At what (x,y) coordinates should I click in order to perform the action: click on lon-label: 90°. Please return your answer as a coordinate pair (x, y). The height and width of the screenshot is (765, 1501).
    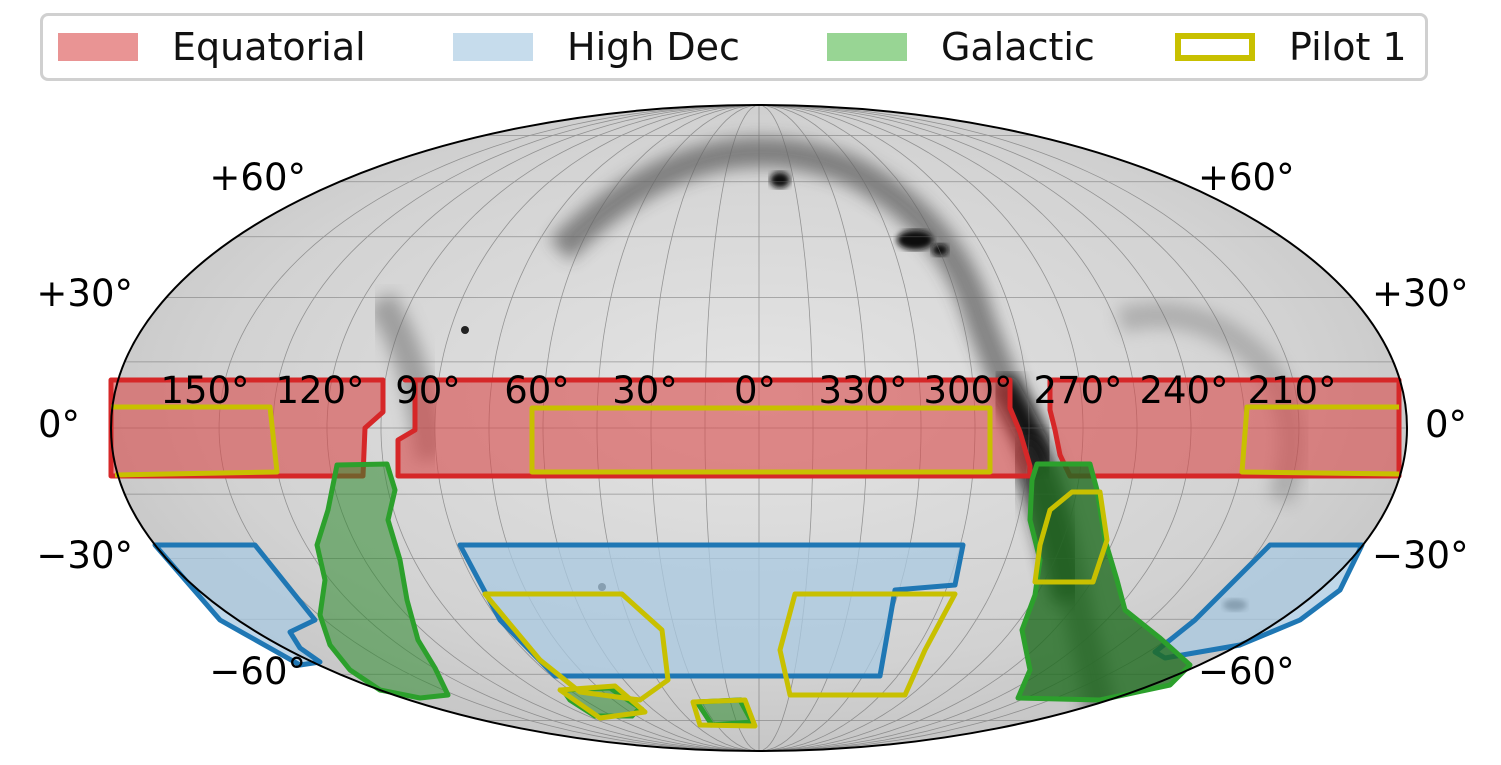
    Looking at the image, I should click on (428, 390).